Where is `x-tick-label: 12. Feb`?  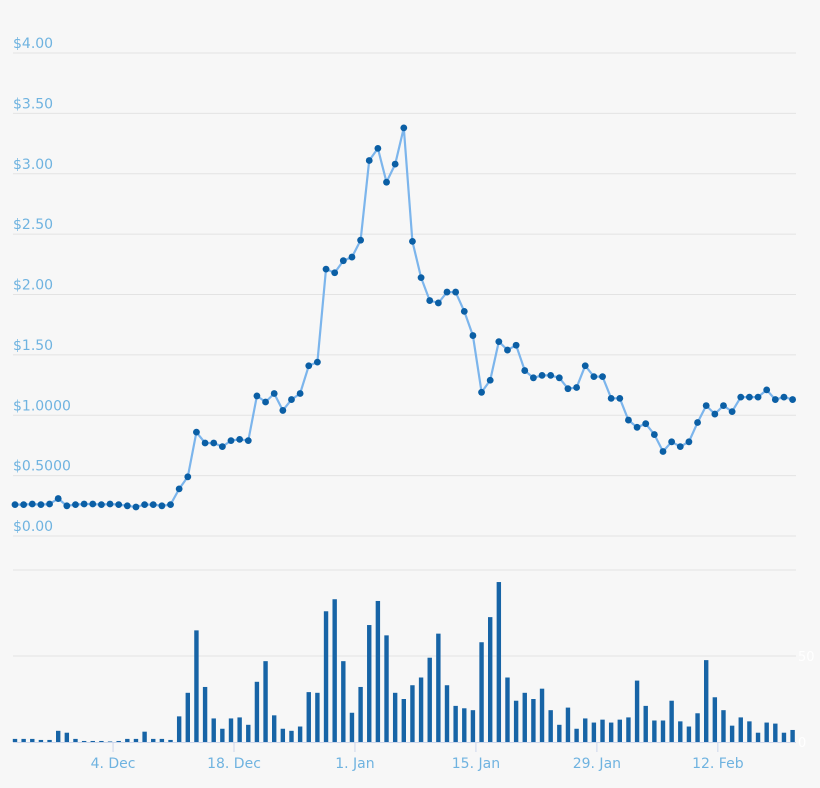
x-tick-label: 12. Feb is located at coordinates (718, 764).